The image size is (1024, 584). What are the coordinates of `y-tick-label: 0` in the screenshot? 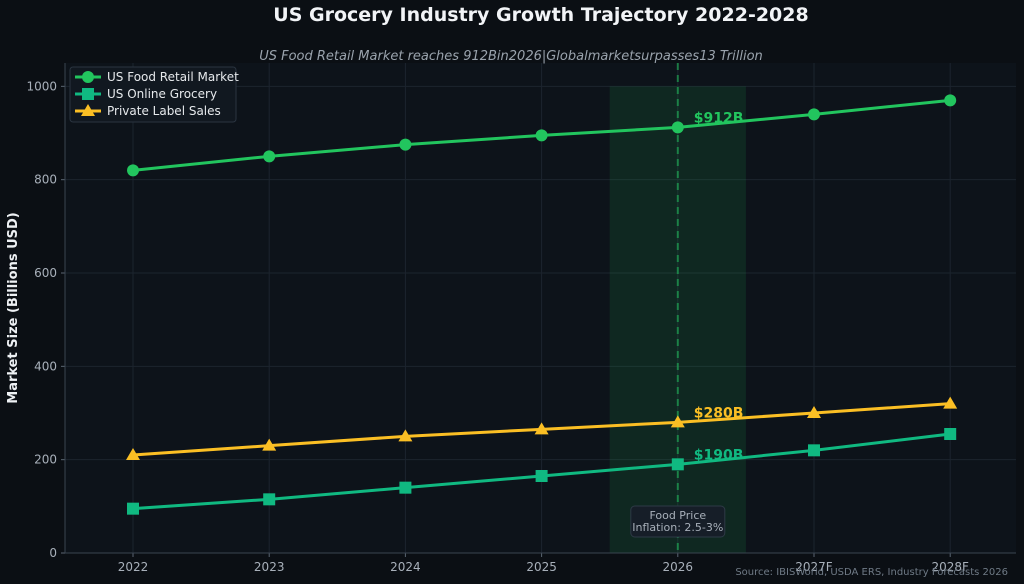 It's located at (53, 553).